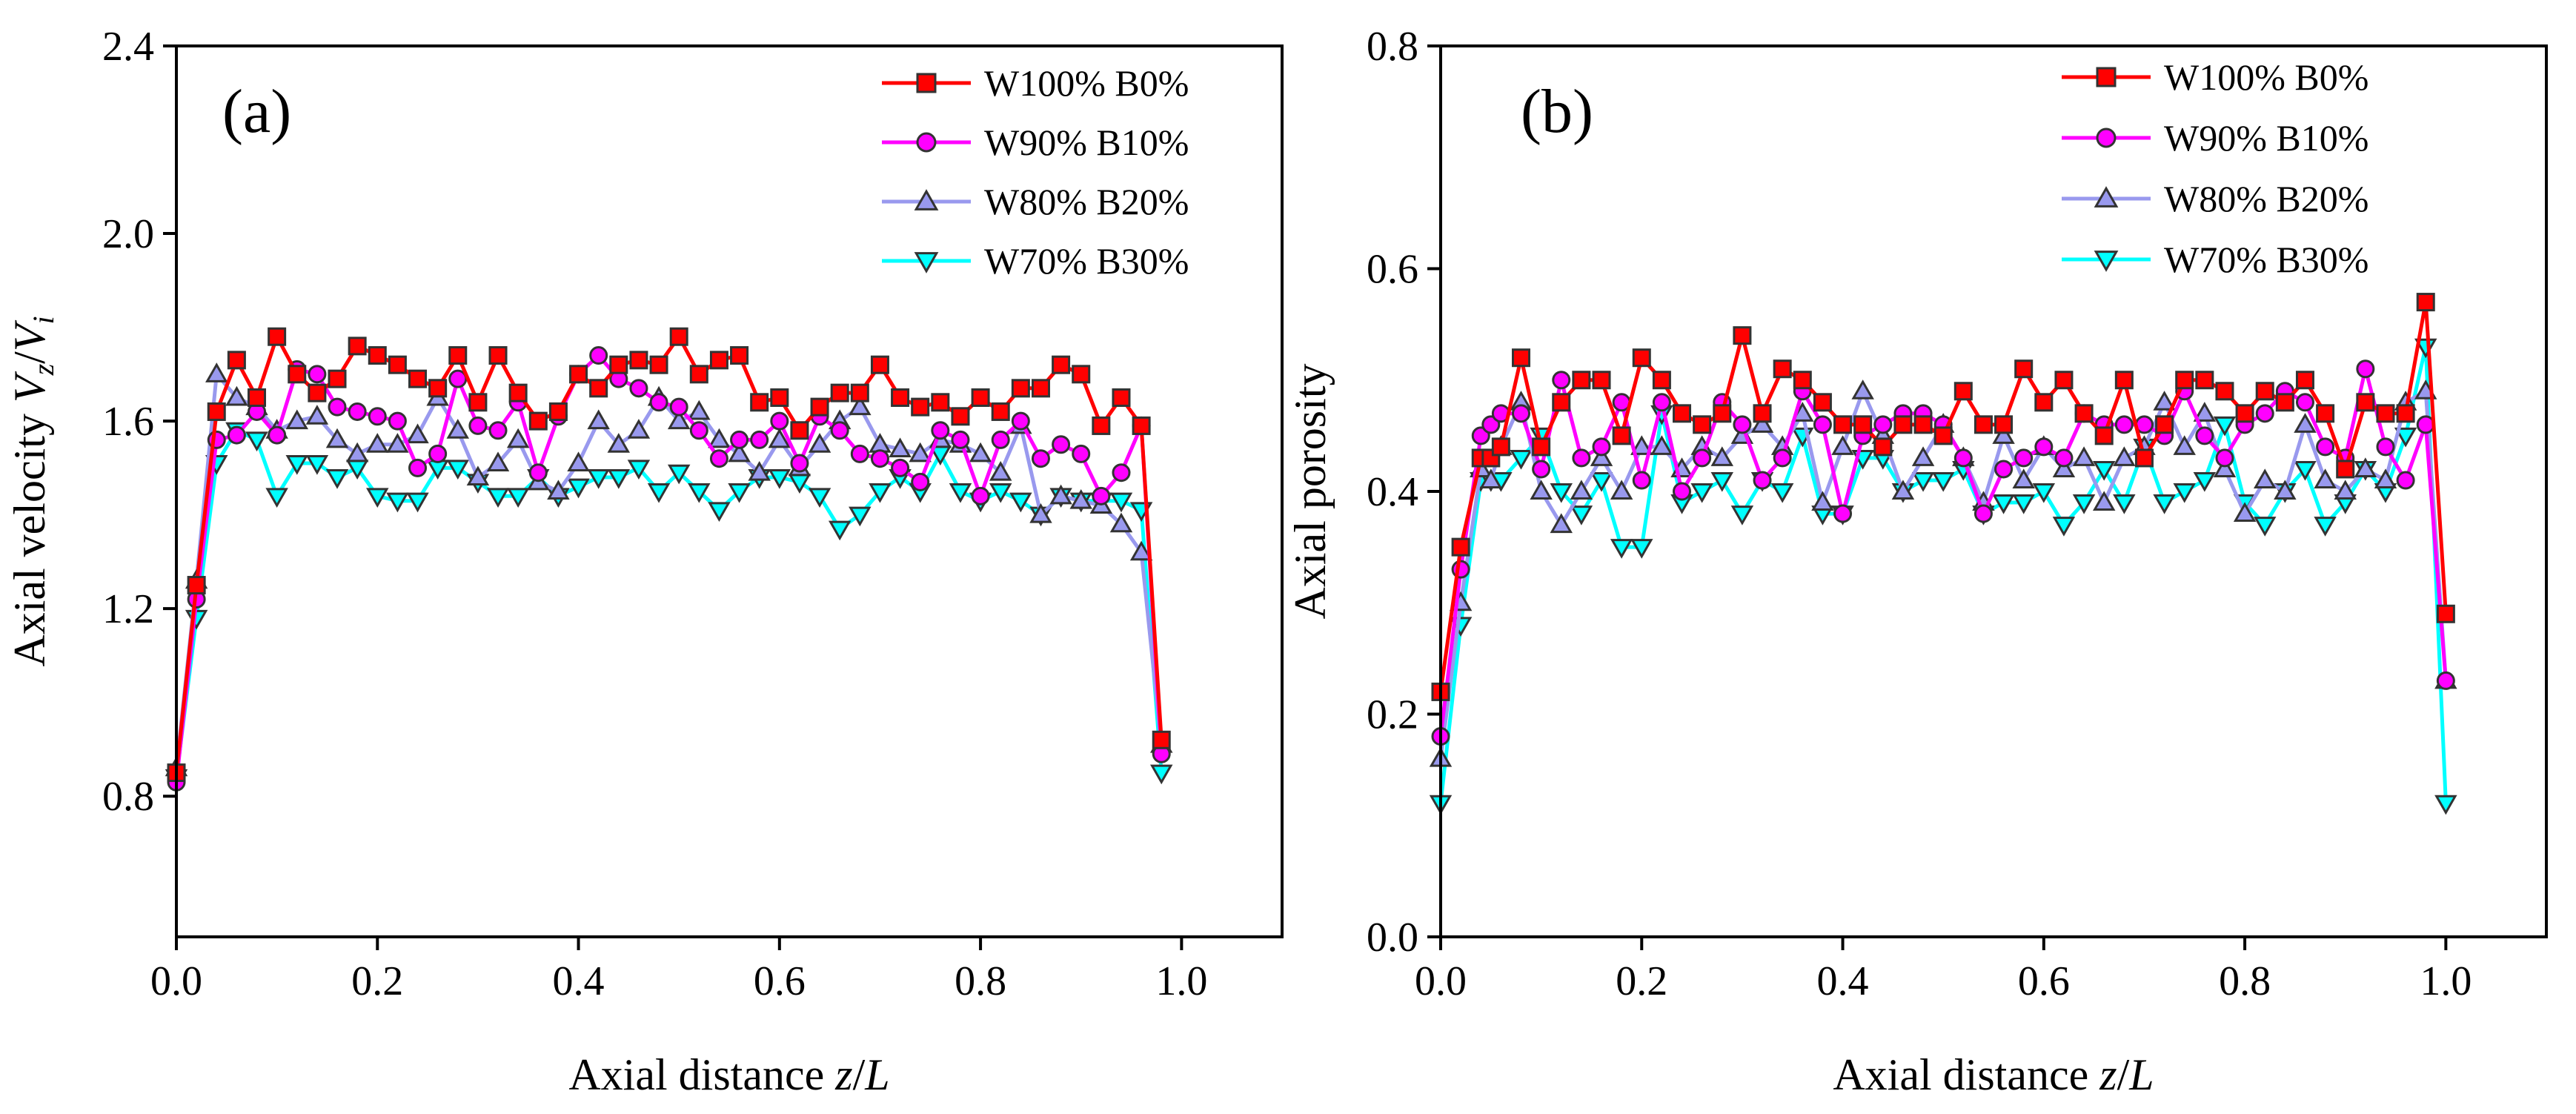 The width and height of the screenshot is (2576, 1114). What do you see at coordinates (1310, 492) in the screenshot?
I see `panel-b-y-axis-label: Axial porosity` at bounding box center [1310, 492].